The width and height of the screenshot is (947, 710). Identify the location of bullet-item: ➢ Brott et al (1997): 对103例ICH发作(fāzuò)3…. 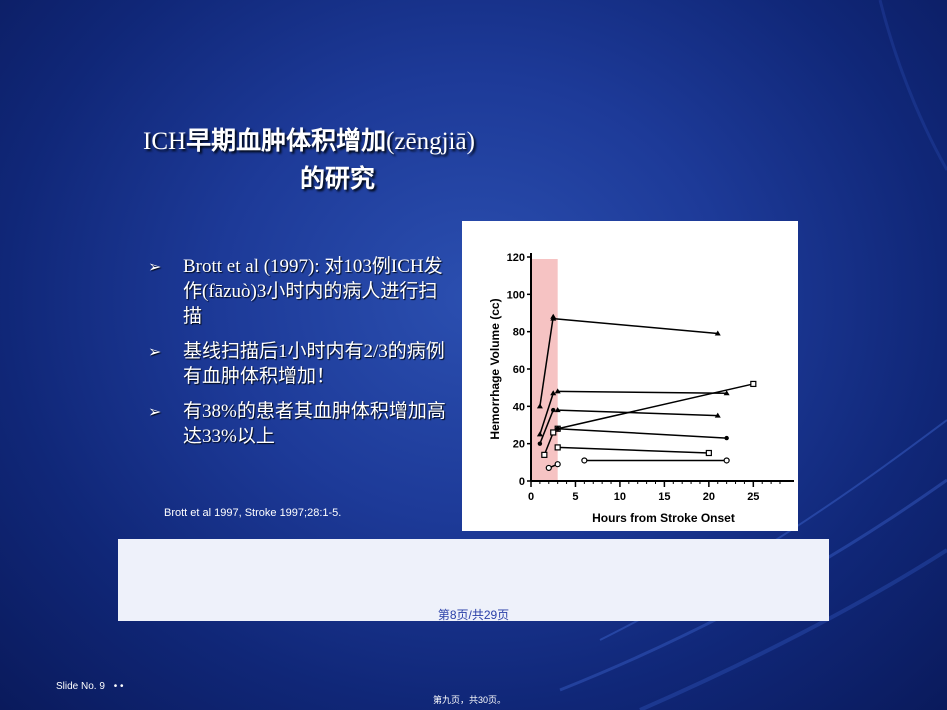
(298, 291).